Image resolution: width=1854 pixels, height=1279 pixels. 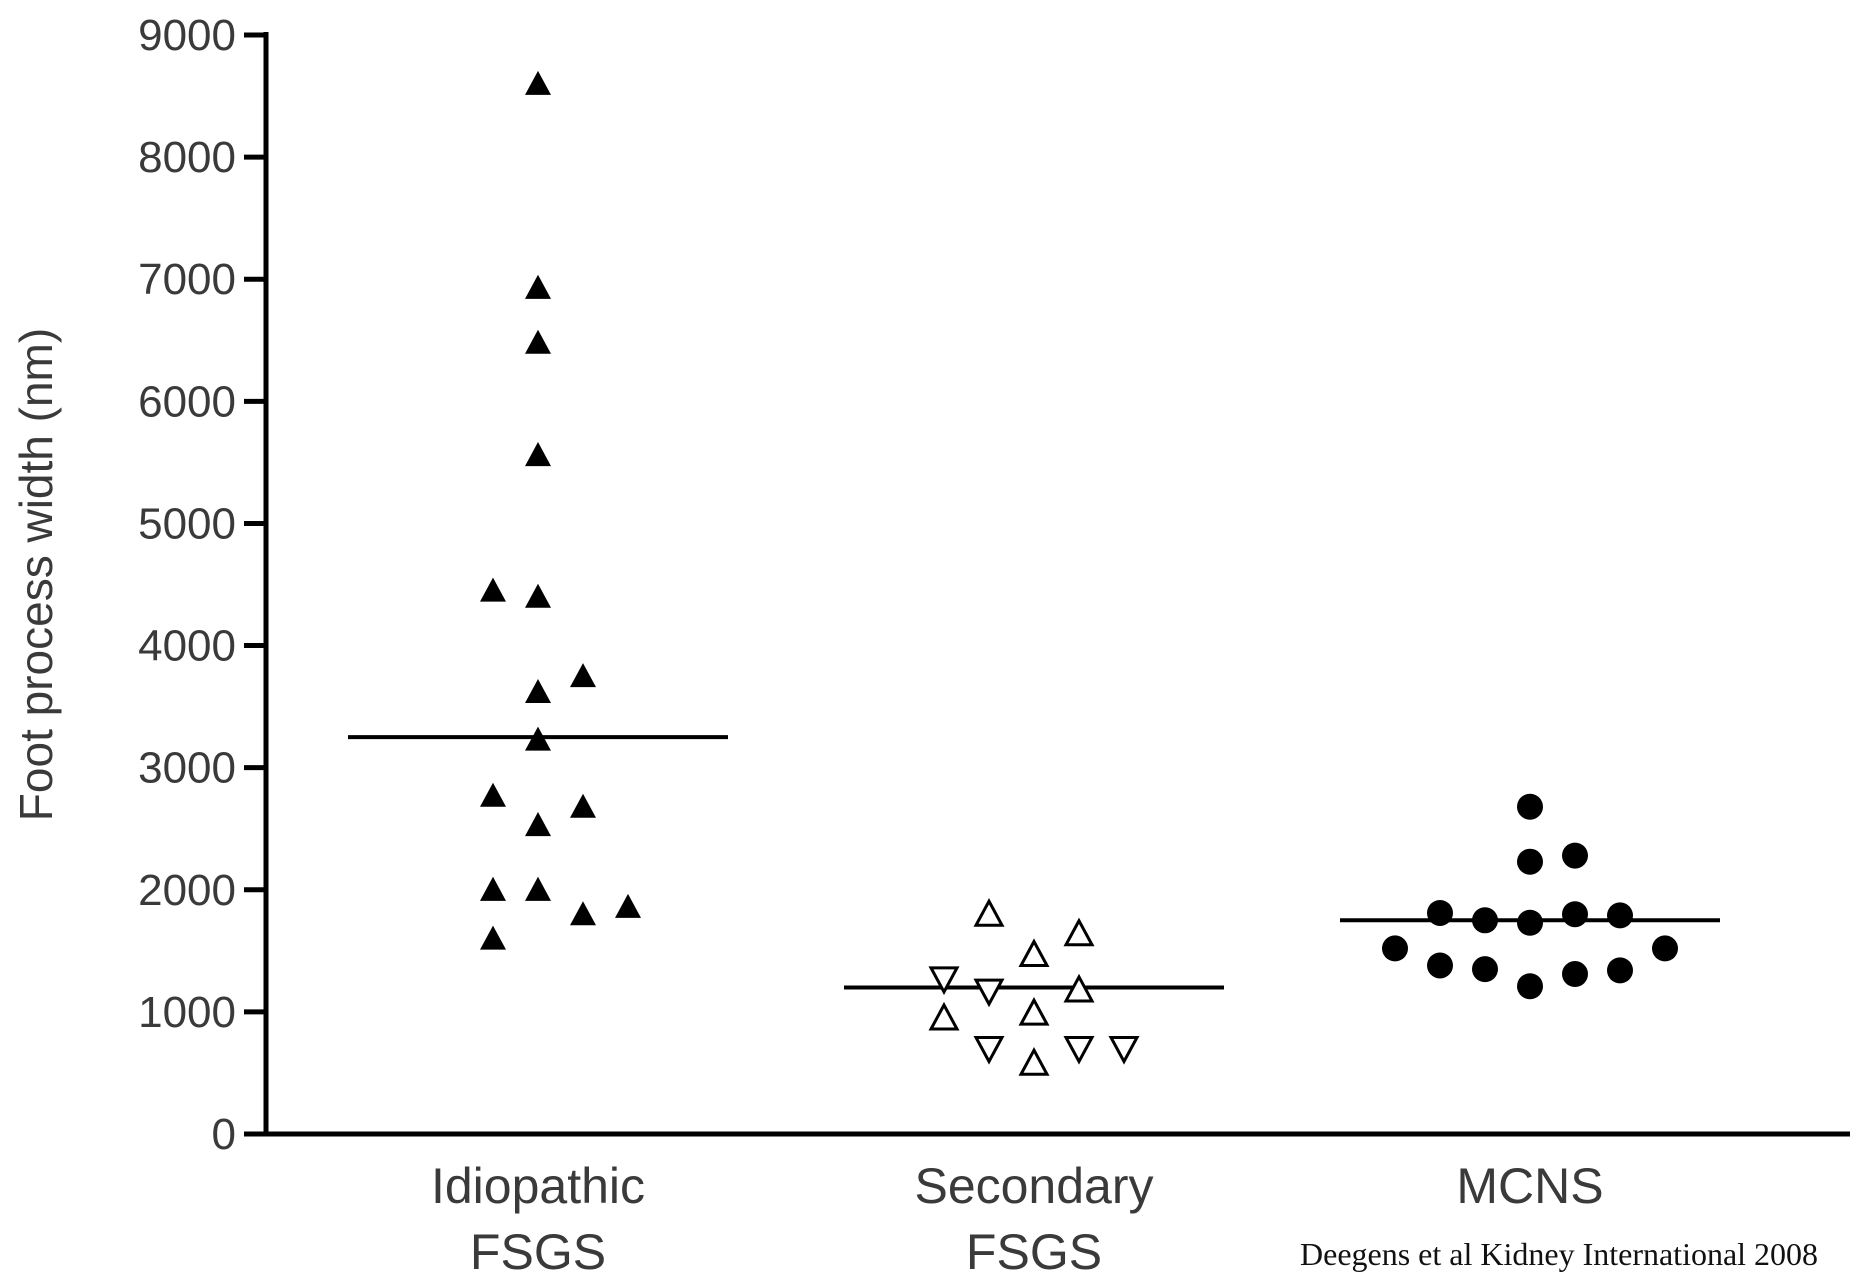 What do you see at coordinates (202, 585) in the screenshot?
I see `y-axis-ticks: 0 1000 2000 3000 4000 5000 6000 7000 8000 9000` at bounding box center [202, 585].